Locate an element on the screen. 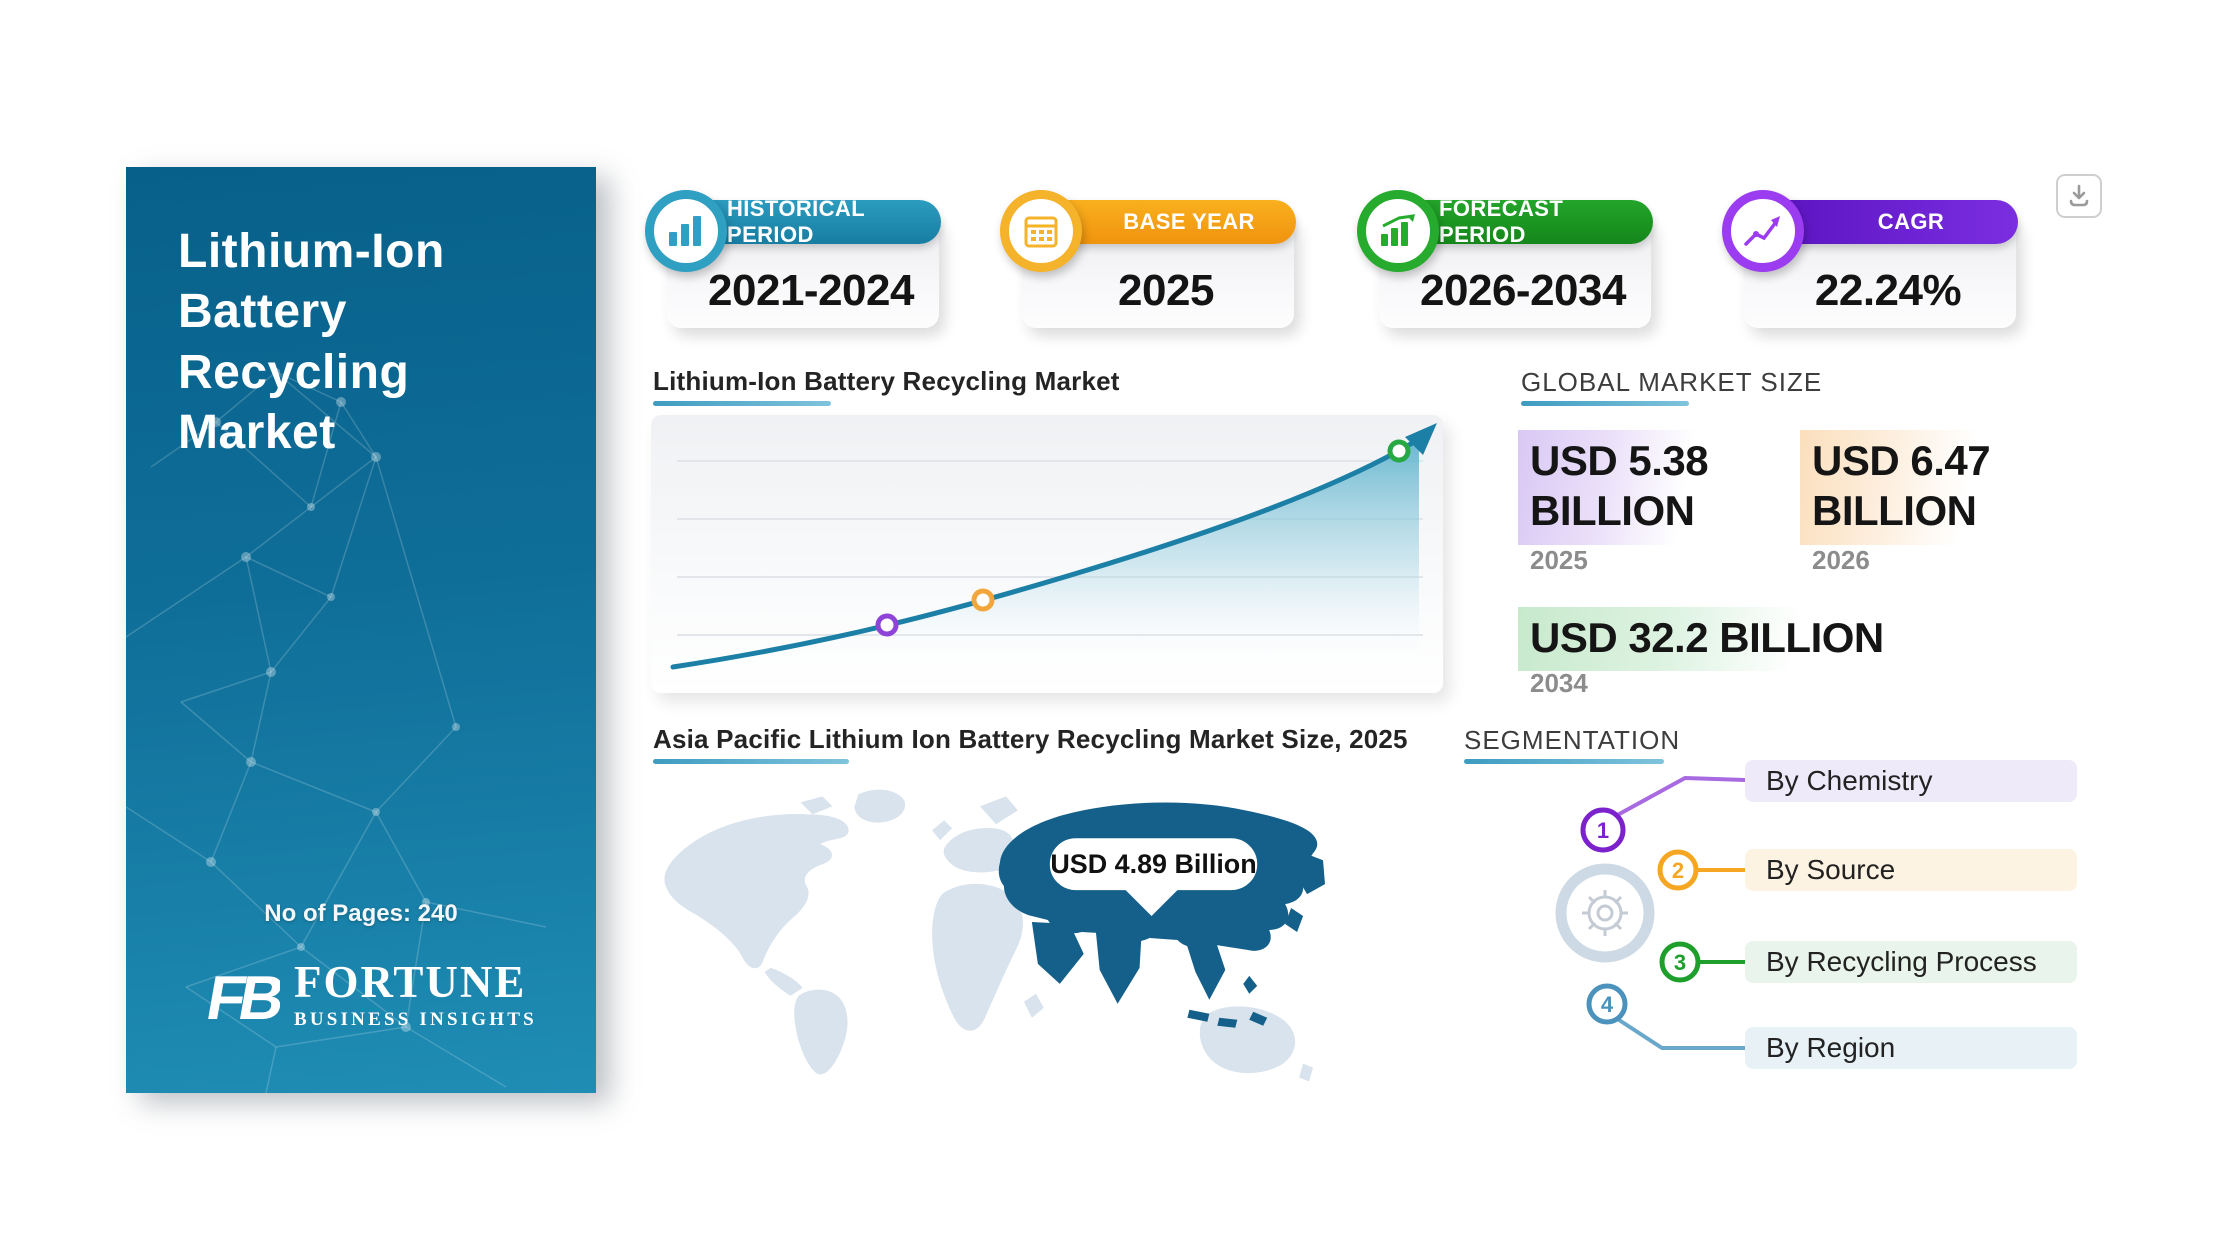 This screenshot has height=1260, width=2240. growth-chart-icon is located at coordinates (1398, 230).